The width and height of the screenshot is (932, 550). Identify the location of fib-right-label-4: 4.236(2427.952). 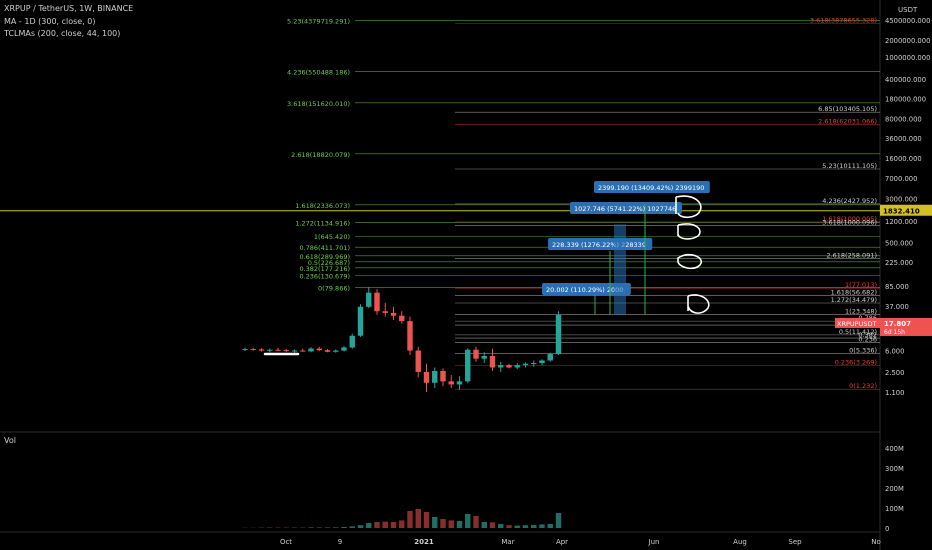
(849, 201).